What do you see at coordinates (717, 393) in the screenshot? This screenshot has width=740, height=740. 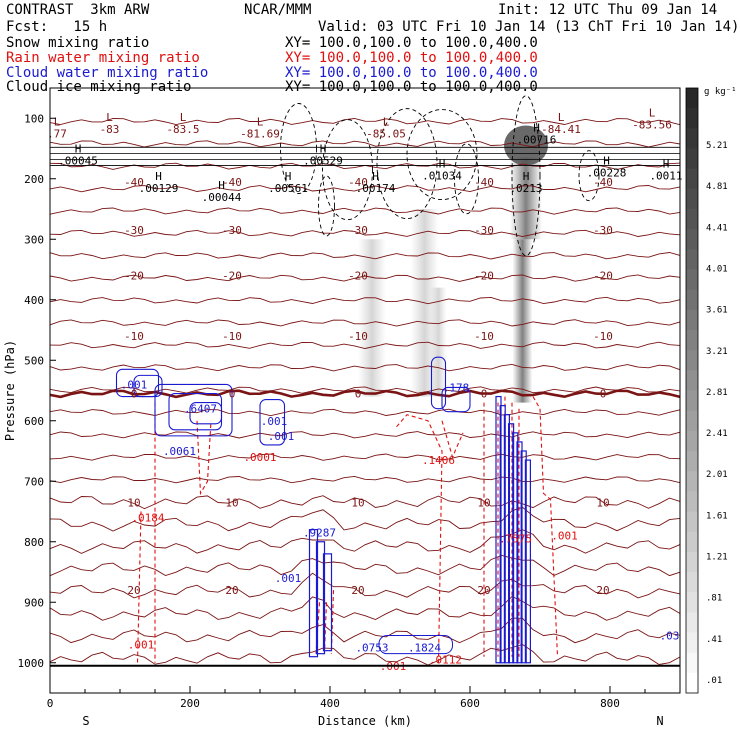 I see `colorbar-label: 2.81` at bounding box center [717, 393].